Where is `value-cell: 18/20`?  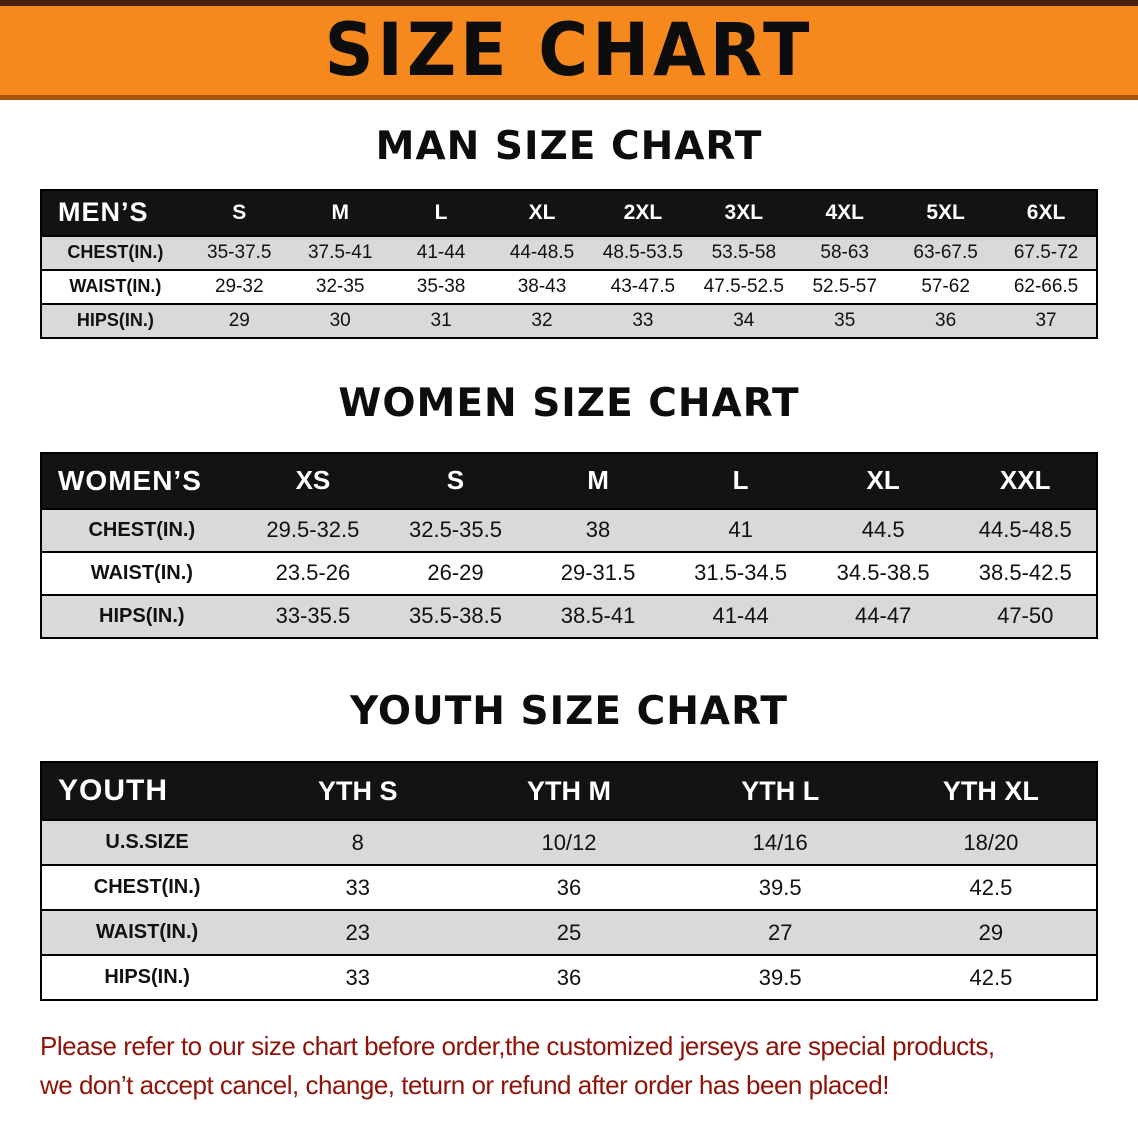 value-cell: 18/20 is located at coordinates (991, 842).